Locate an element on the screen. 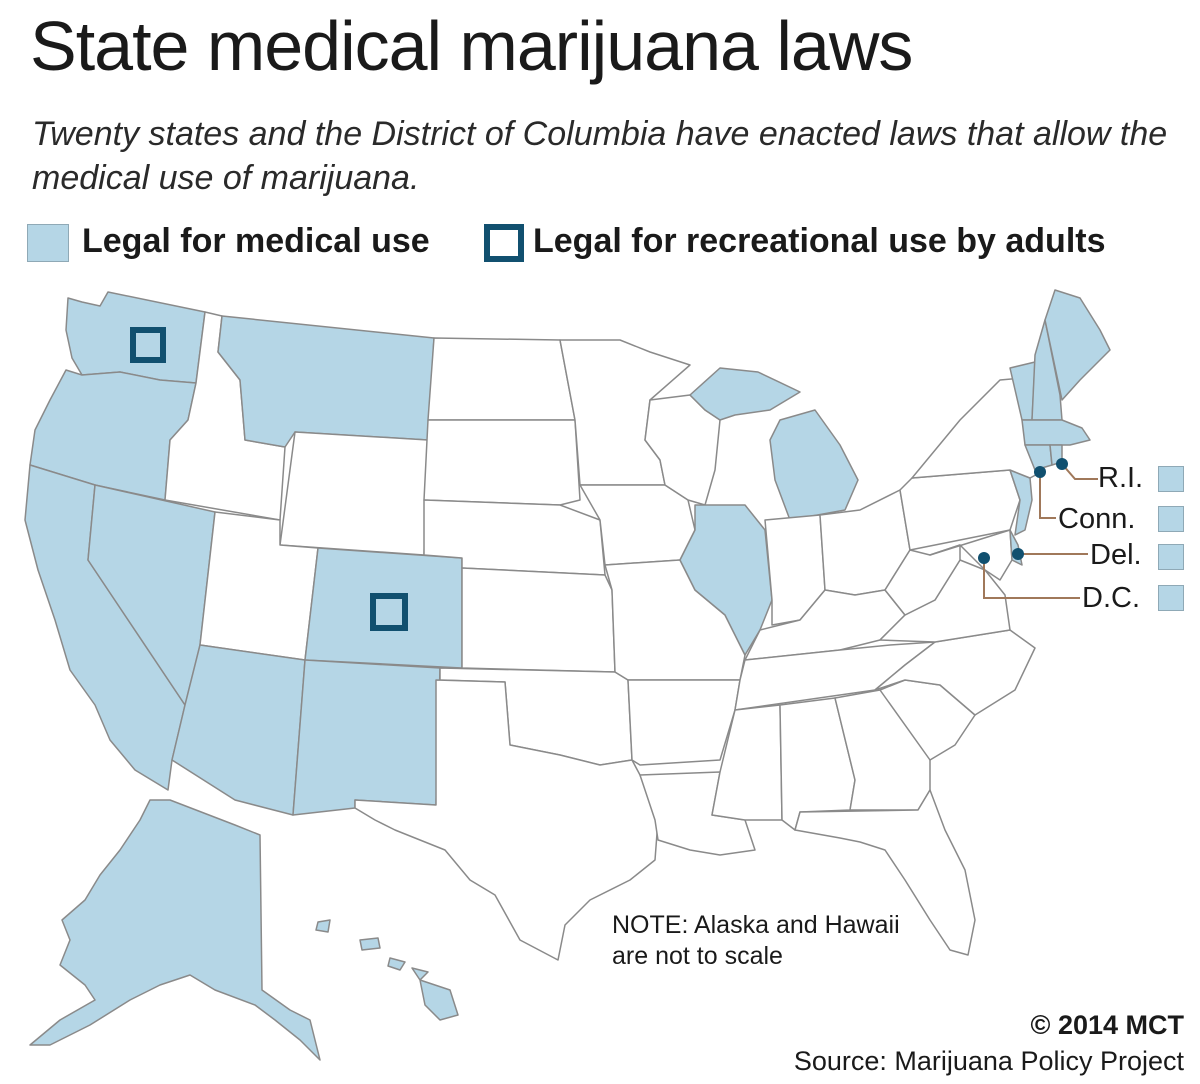 Image resolution: width=1200 pixels, height=1084 pixels. state-west-virginia is located at coordinates (922, 580).